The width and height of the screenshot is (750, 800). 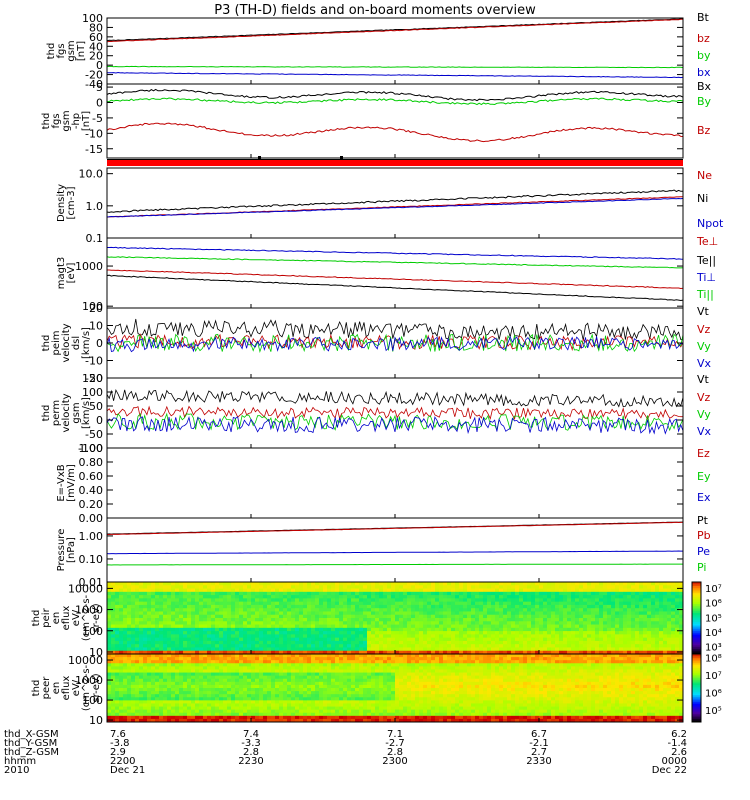 What do you see at coordinates (90, 448) in the screenshot?
I see `y-tick-label: -100` at bounding box center [90, 448].